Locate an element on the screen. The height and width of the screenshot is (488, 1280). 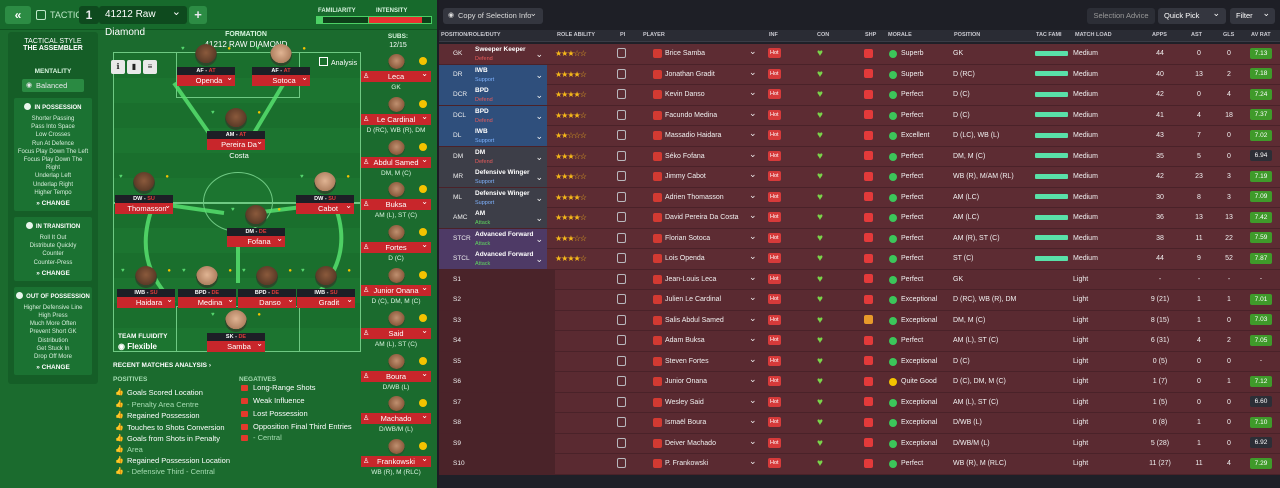
player-name: Jimmy Cabot is located at coordinates (704, 175).